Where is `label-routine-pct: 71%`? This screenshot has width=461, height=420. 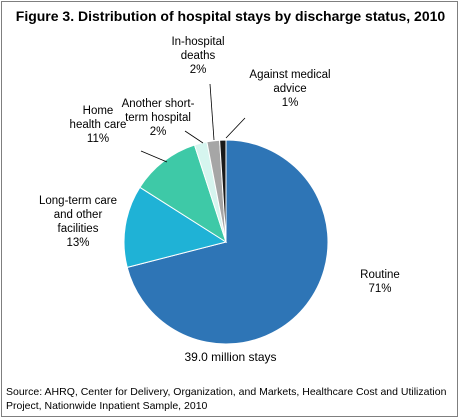 label-routine-pct: 71% is located at coordinates (380, 289).